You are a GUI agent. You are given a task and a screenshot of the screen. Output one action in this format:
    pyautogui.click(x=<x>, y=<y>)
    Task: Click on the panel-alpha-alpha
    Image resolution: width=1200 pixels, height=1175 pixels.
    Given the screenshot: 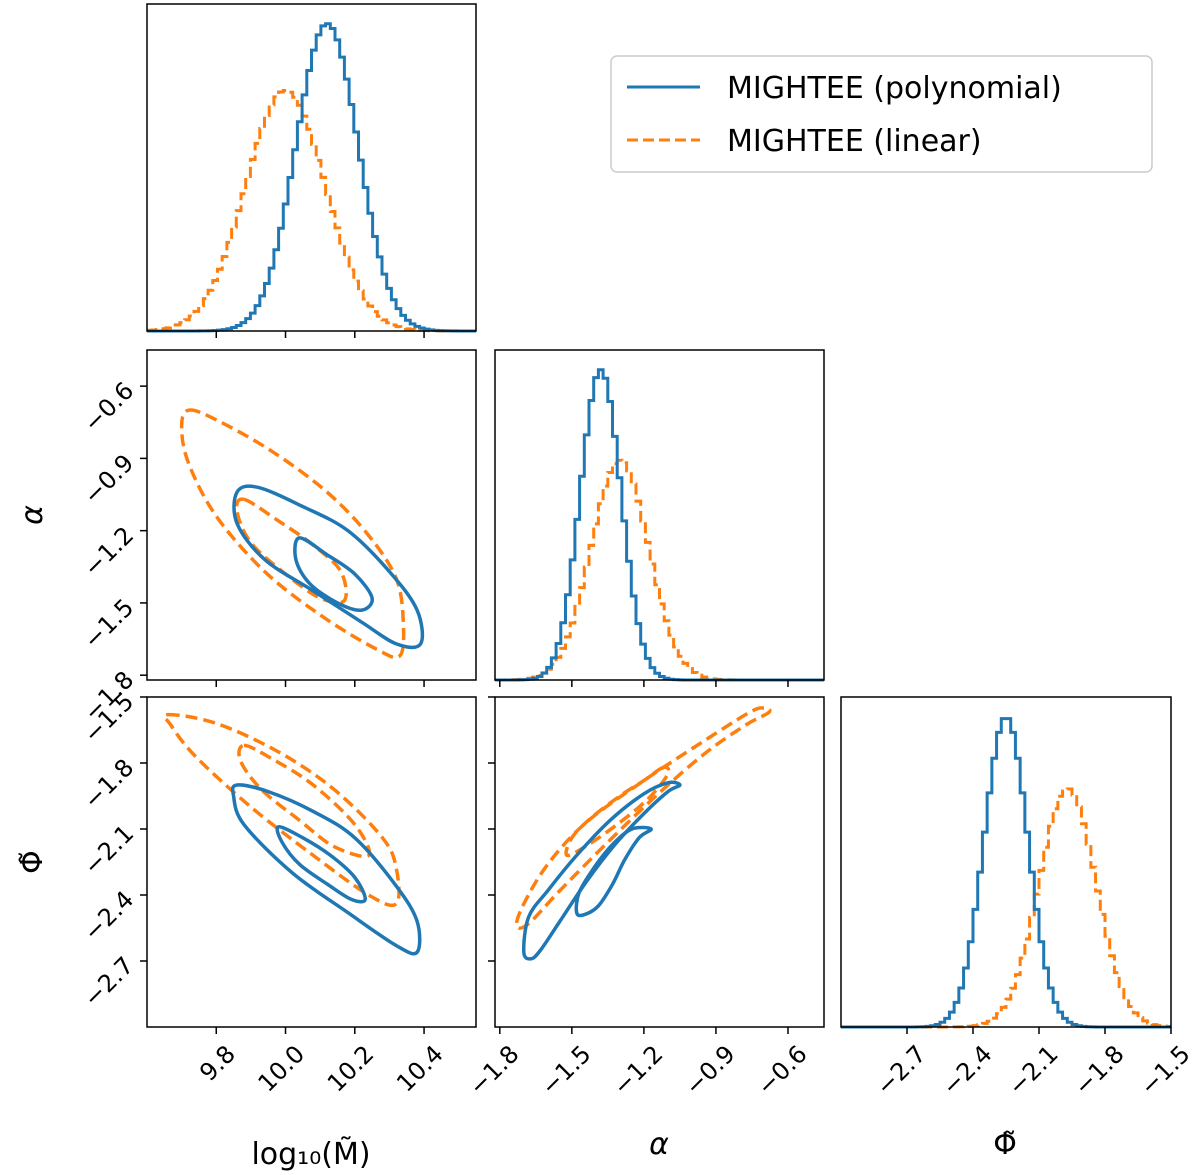 What is the action you would take?
    pyautogui.click(x=659, y=518)
    